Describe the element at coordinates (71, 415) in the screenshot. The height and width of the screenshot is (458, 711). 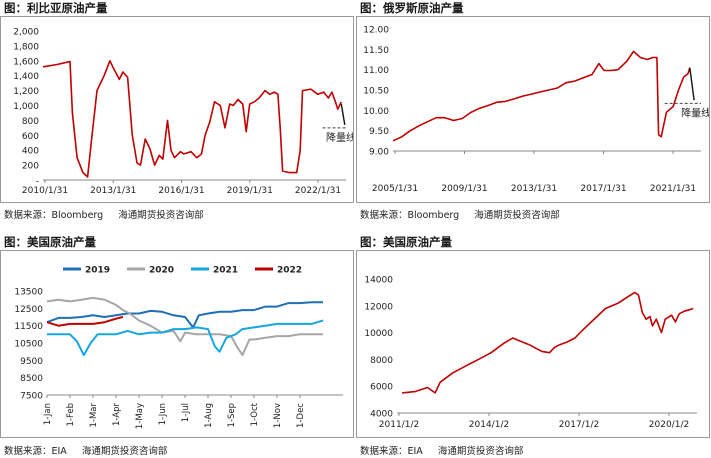
I see `x-tick-label: 1-Feb` at that location.